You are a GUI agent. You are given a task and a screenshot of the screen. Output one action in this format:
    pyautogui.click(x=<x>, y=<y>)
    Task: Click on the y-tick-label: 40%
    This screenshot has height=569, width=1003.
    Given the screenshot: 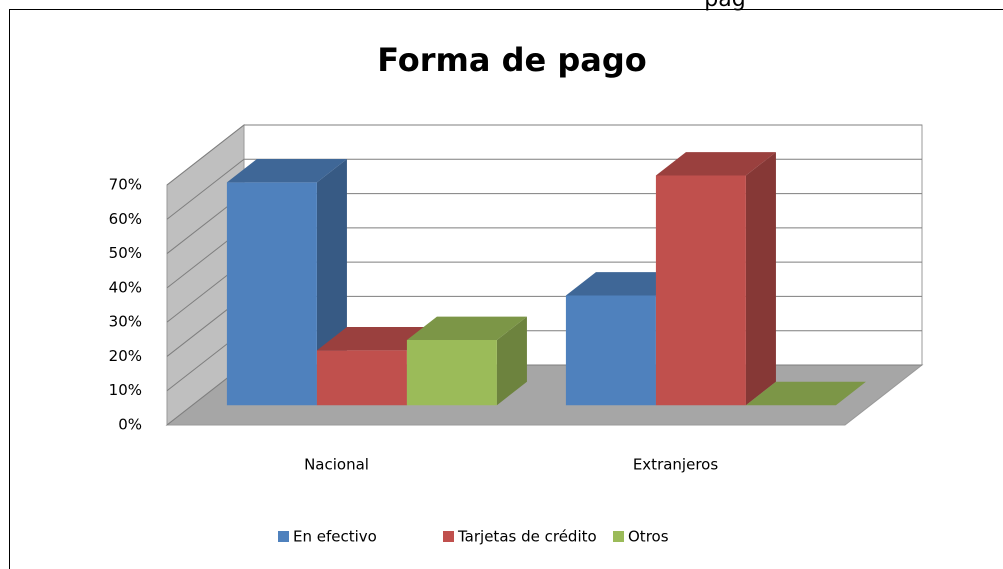 What is the action you would take?
    pyautogui.click(x=125, y=287)
    